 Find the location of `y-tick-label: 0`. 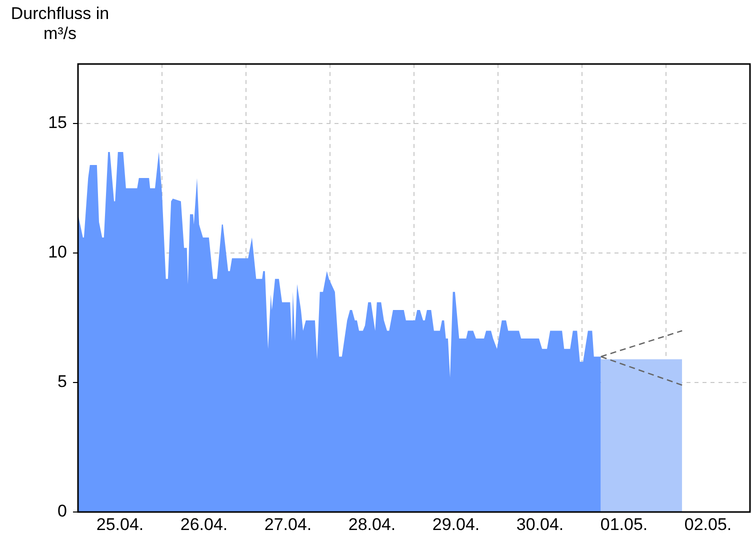

y-tick-label: 0 is located at coordinates (62, 511).